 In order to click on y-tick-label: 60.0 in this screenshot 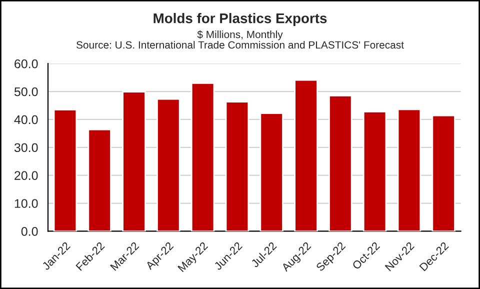, I will do `click(26, 63)`.